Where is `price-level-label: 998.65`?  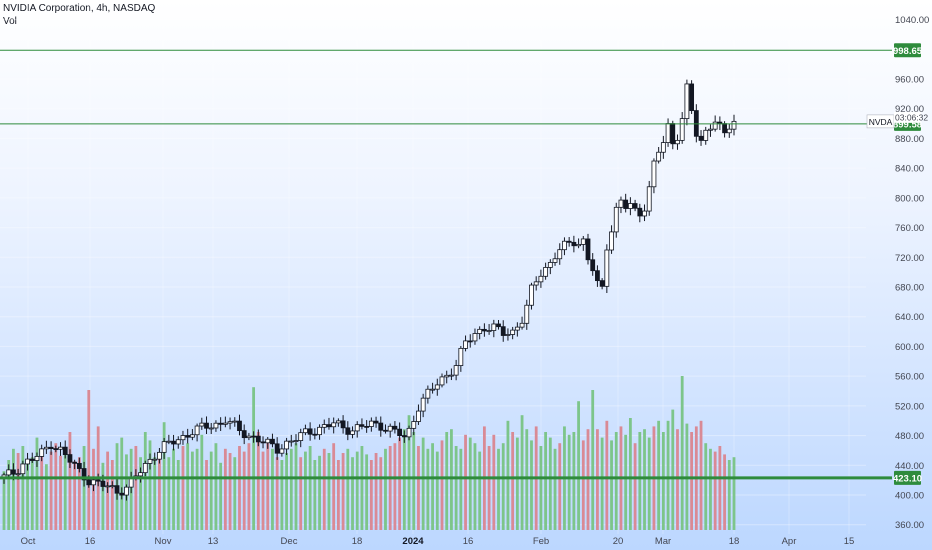 price-level-label: 998.65 is located at coordinates (908, 51).